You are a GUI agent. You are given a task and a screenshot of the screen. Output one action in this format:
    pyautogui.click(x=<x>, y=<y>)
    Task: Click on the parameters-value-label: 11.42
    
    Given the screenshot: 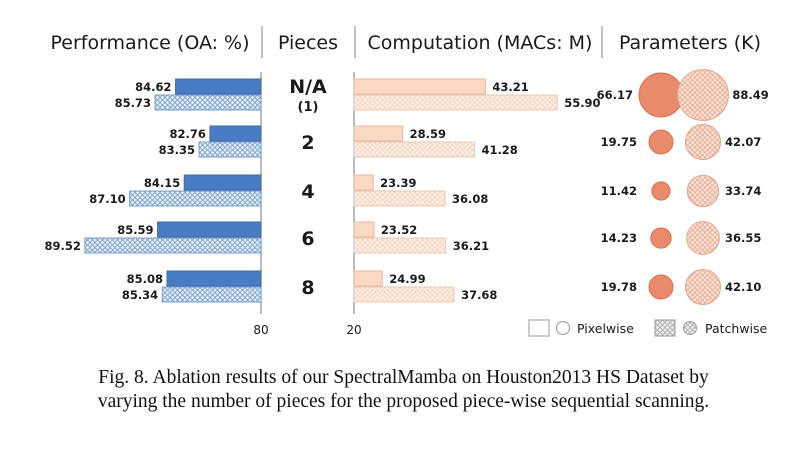 What is the action you would take?
    pyautogui.click(x=619, y=191)
    